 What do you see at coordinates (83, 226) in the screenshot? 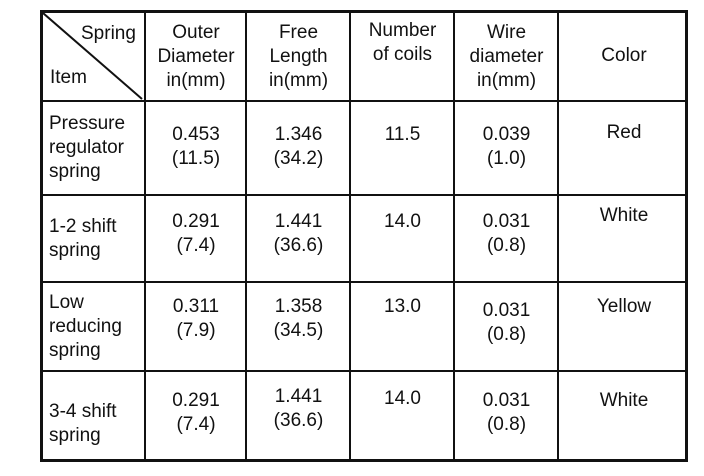
I see `item-text: 1-2 shift` at bounding box center [83, 226].